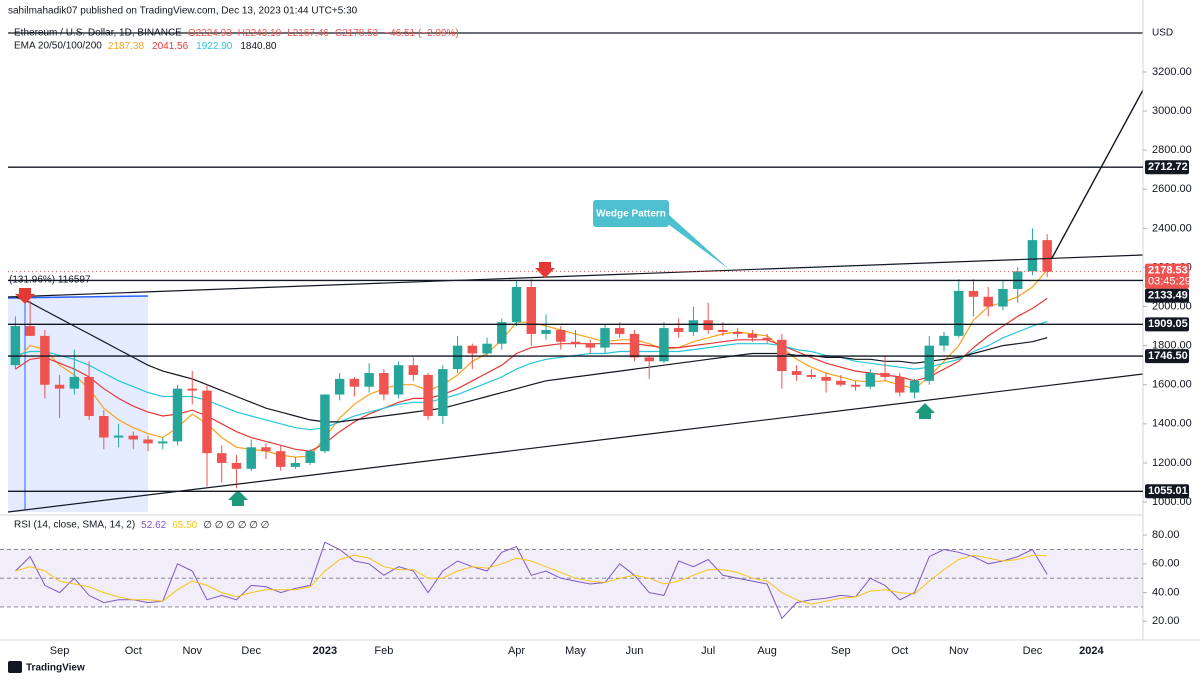  I want to click on countdown: 03:45:29, so click(1169, 282).